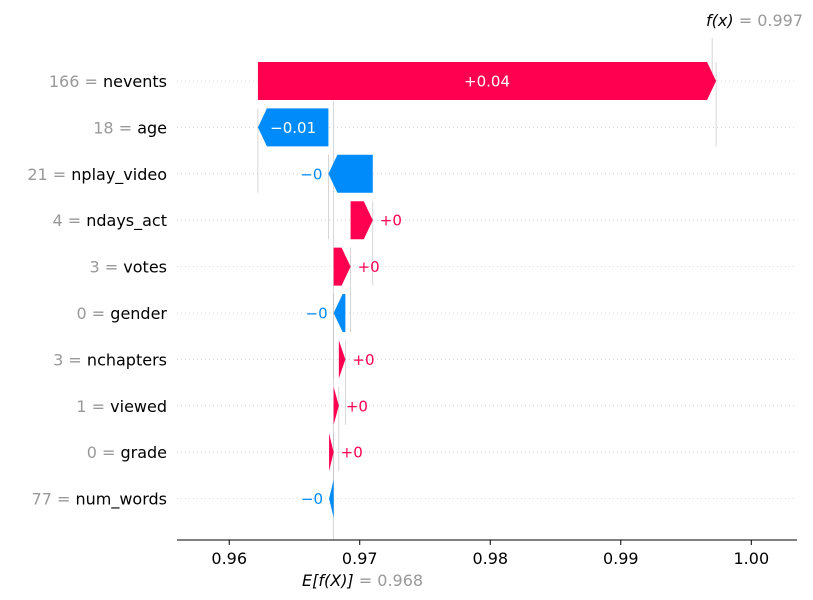 Image resolution: width=813 pixels, height=600 pixels. I want to click on feature-label-nevents: 166 = nevents, so click(108, 81).